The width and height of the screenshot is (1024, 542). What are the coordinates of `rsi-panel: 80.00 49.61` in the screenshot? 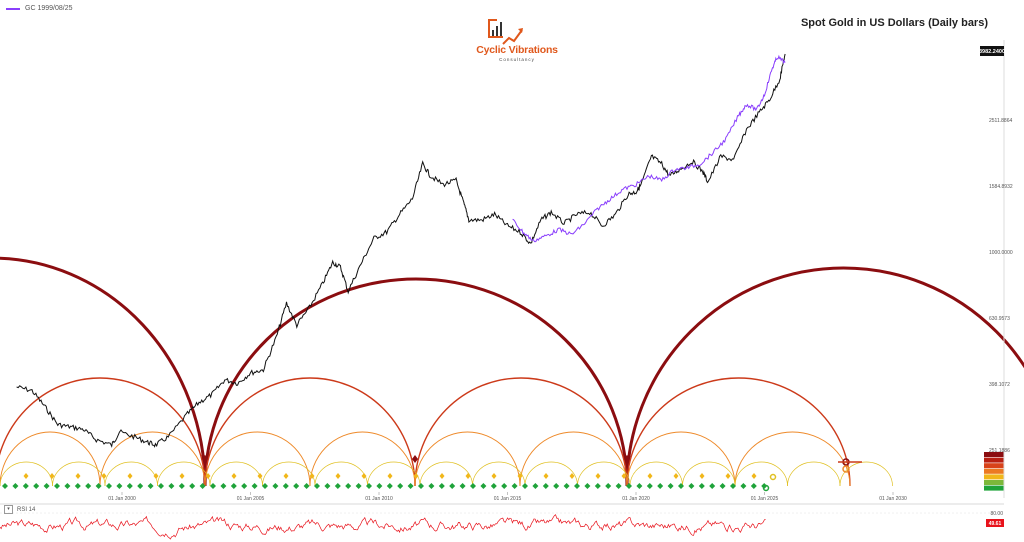 It's located at (502, 521).